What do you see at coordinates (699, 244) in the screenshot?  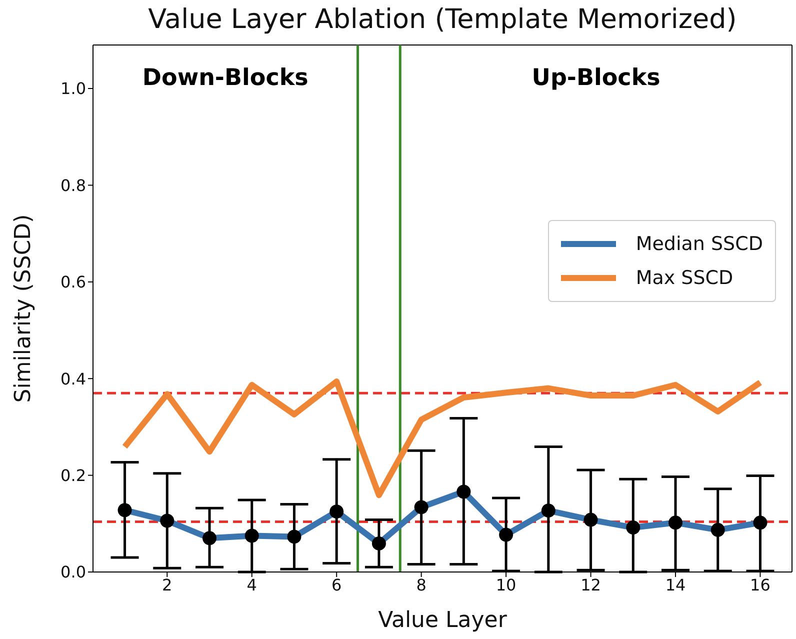 I see `legend-label: Median SSCD` at bounding box center [699, 244].